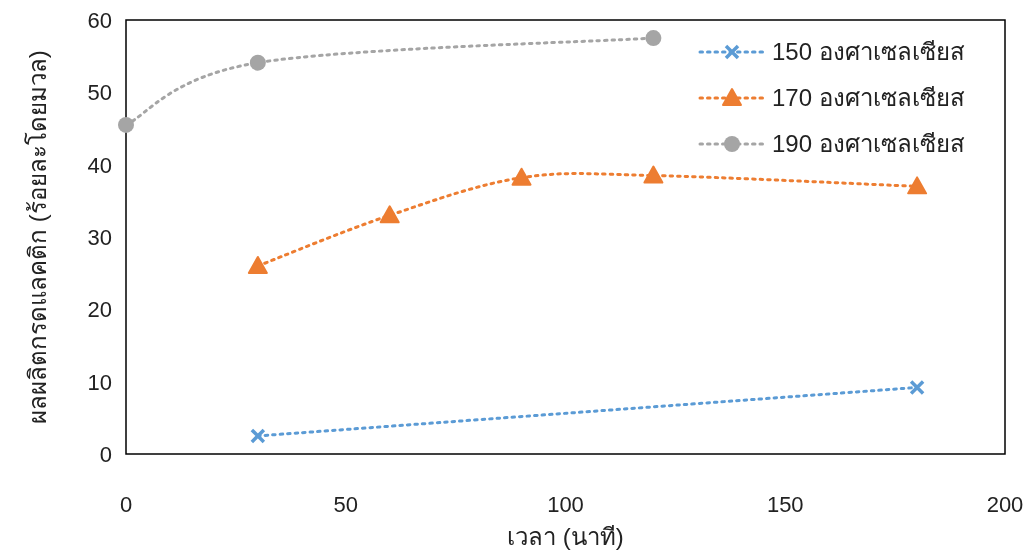 This screenshot has width=1032, height=550. I want to click on y-tick-label: 20, so click(99, 310).